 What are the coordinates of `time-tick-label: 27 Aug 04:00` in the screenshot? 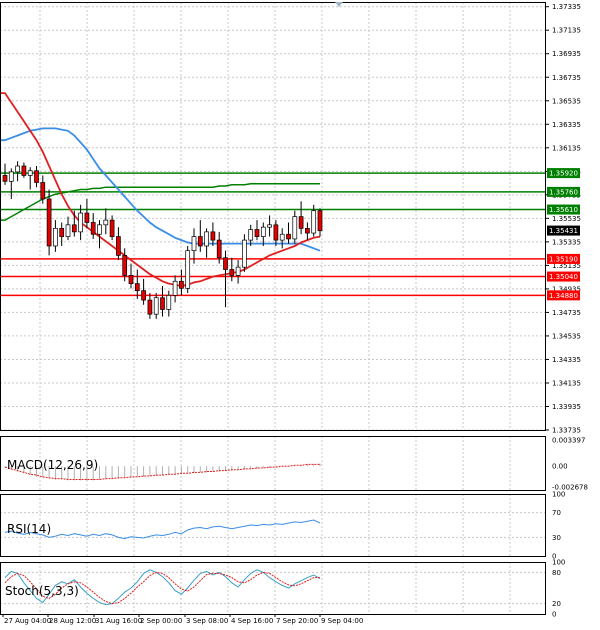 It's located at (27, 621).